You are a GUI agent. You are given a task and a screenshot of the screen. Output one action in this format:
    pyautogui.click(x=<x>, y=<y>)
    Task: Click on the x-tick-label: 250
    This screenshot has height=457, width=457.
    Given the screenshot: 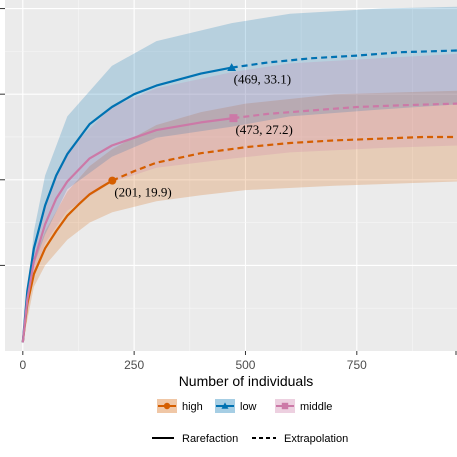 What is the action you would take?
    pyautogui.click(x=134, y=365)
    